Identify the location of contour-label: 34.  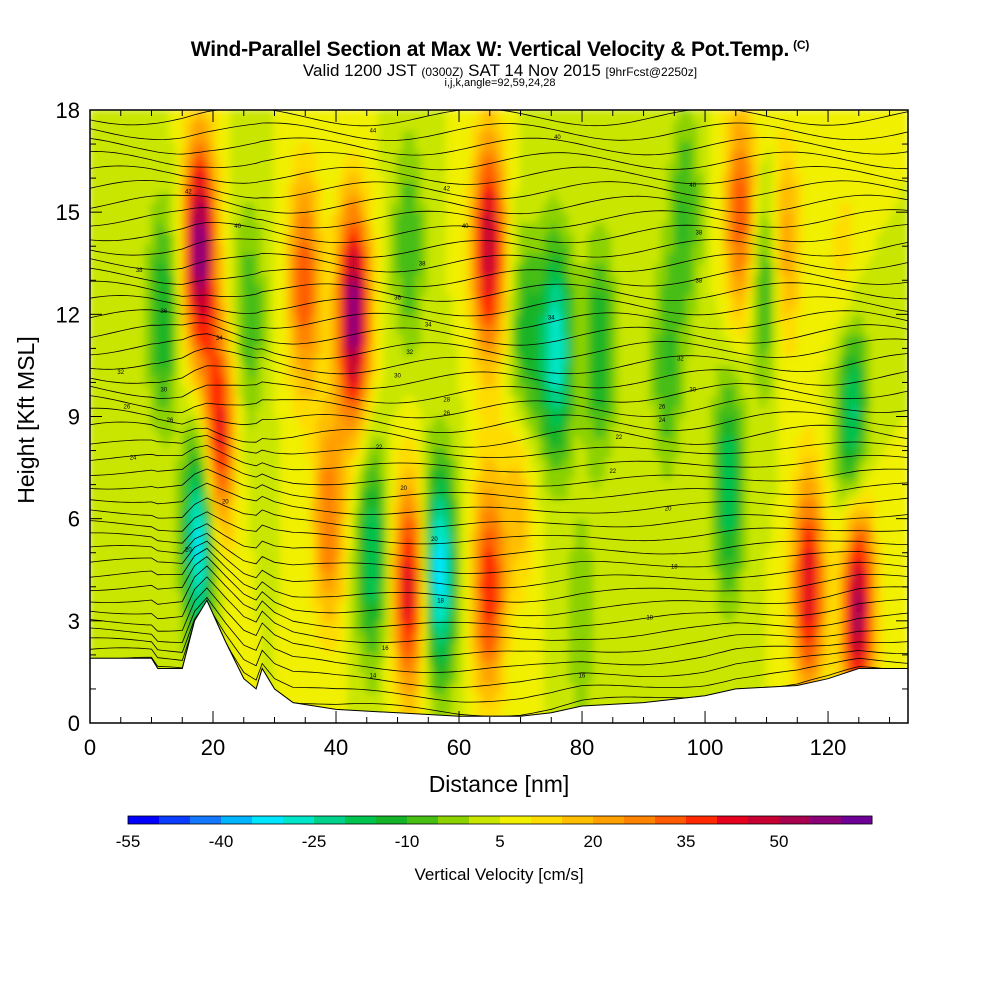
(219, 339).